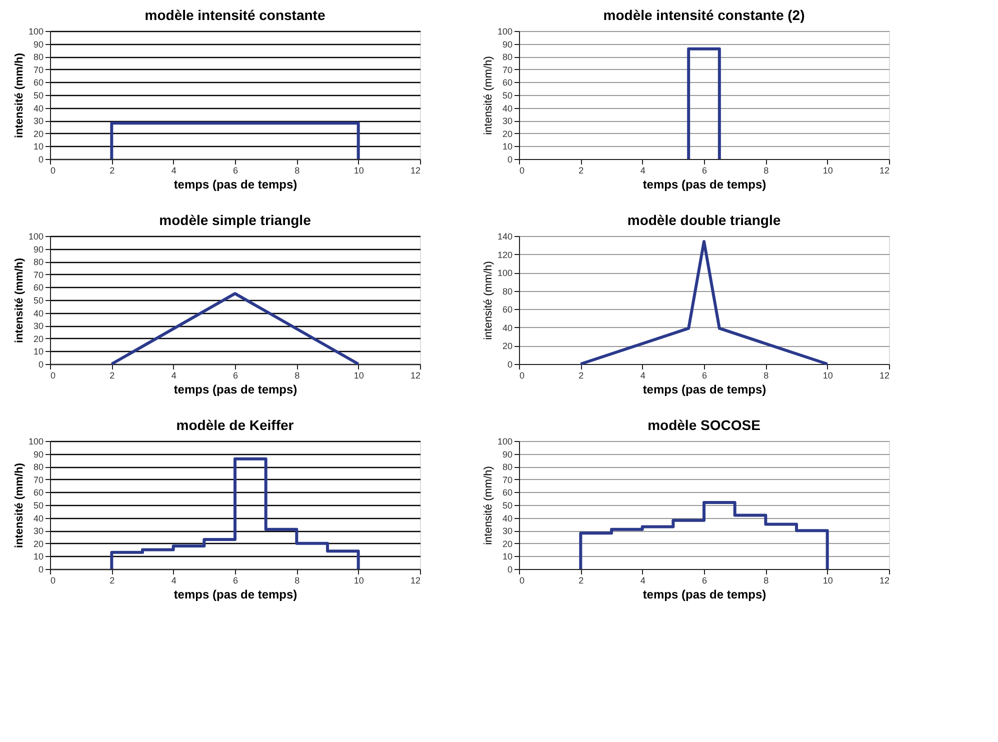 The width and height of the screenshot is (998, 742). I want to click on chart-title: modèle double triangle, so click(704, 220).